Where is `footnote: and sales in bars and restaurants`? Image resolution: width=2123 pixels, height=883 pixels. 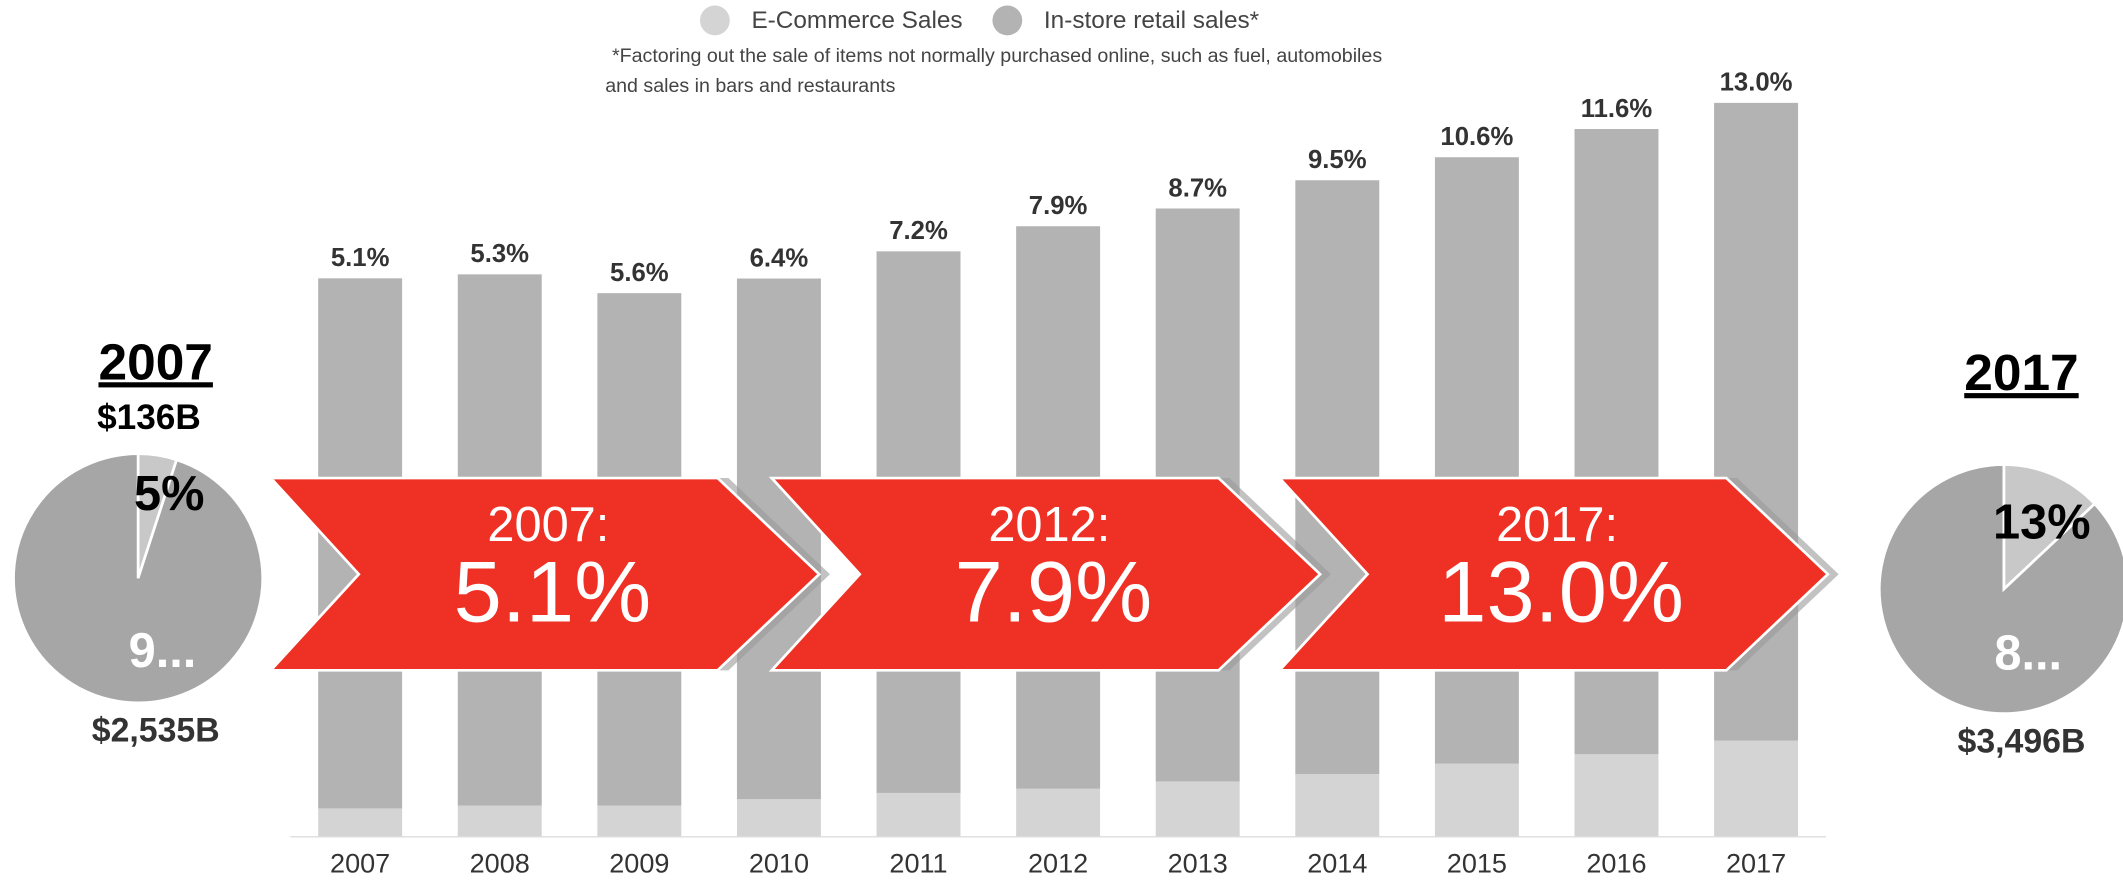 footnote: and sales in bars and restaurants is located at coordinates (750, 86).